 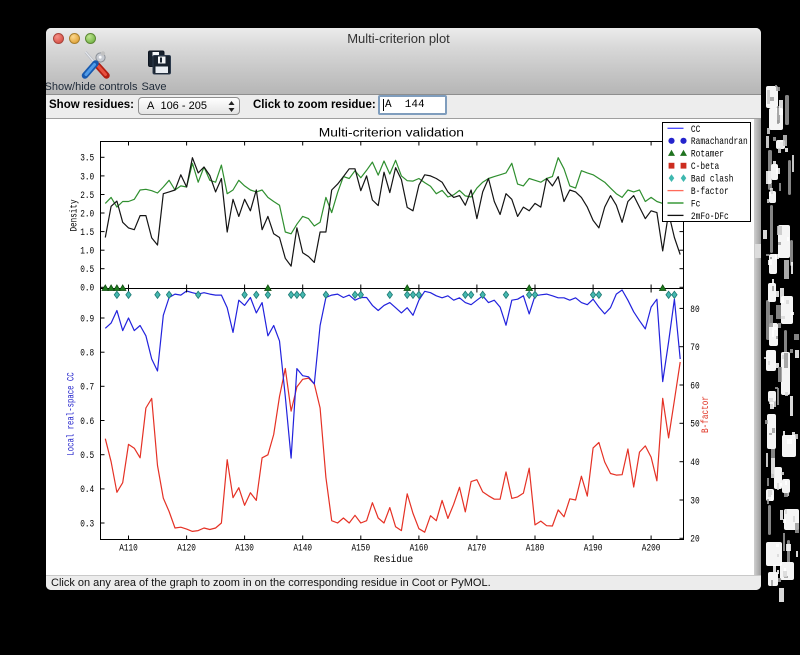 I want to click on svg-text: 30, so click(x=694, y=501).